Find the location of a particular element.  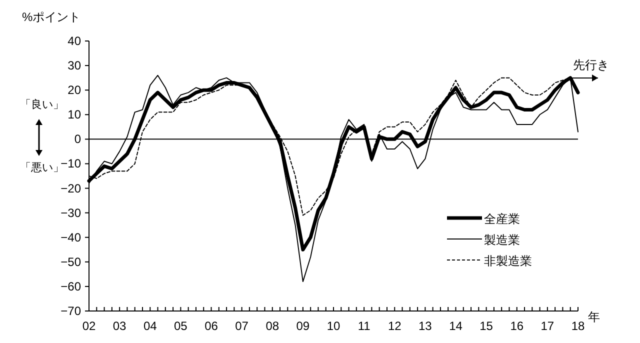

x-tick-label: 08 is located at coordinates (273, 326).